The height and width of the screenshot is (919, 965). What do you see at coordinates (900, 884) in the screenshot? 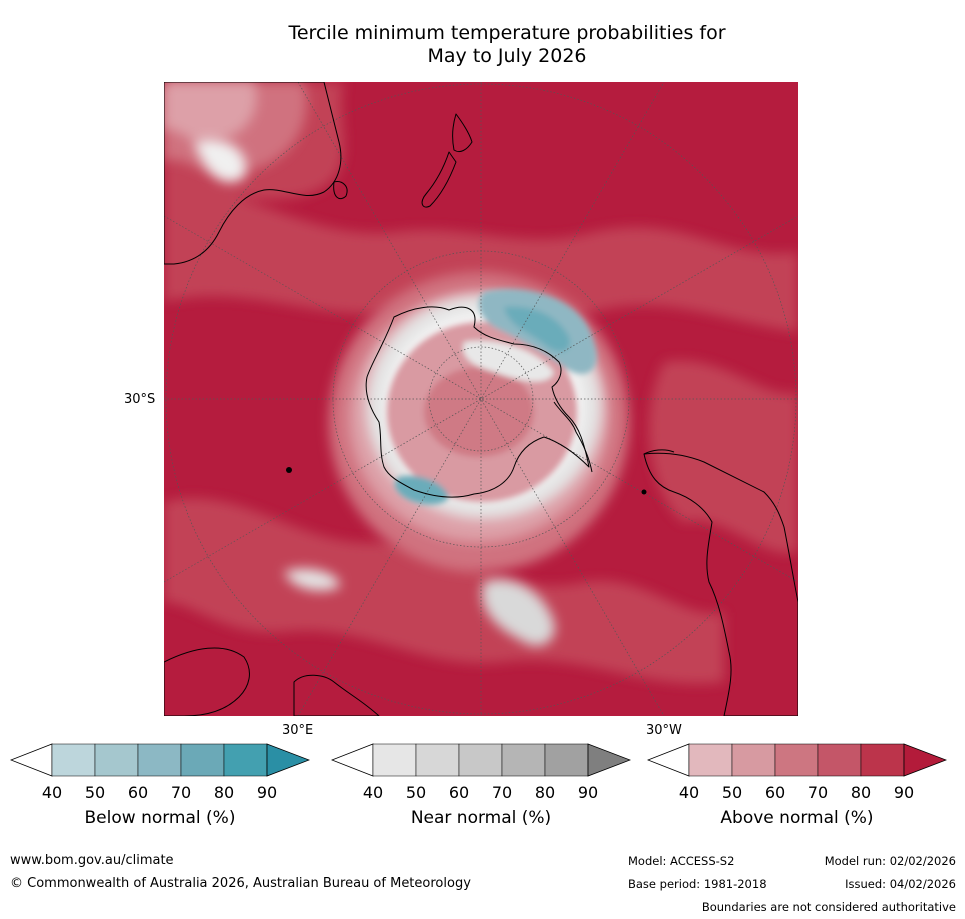
I see `issued-date: Issued: 04/02/2026` at bounding box center [900, 884].